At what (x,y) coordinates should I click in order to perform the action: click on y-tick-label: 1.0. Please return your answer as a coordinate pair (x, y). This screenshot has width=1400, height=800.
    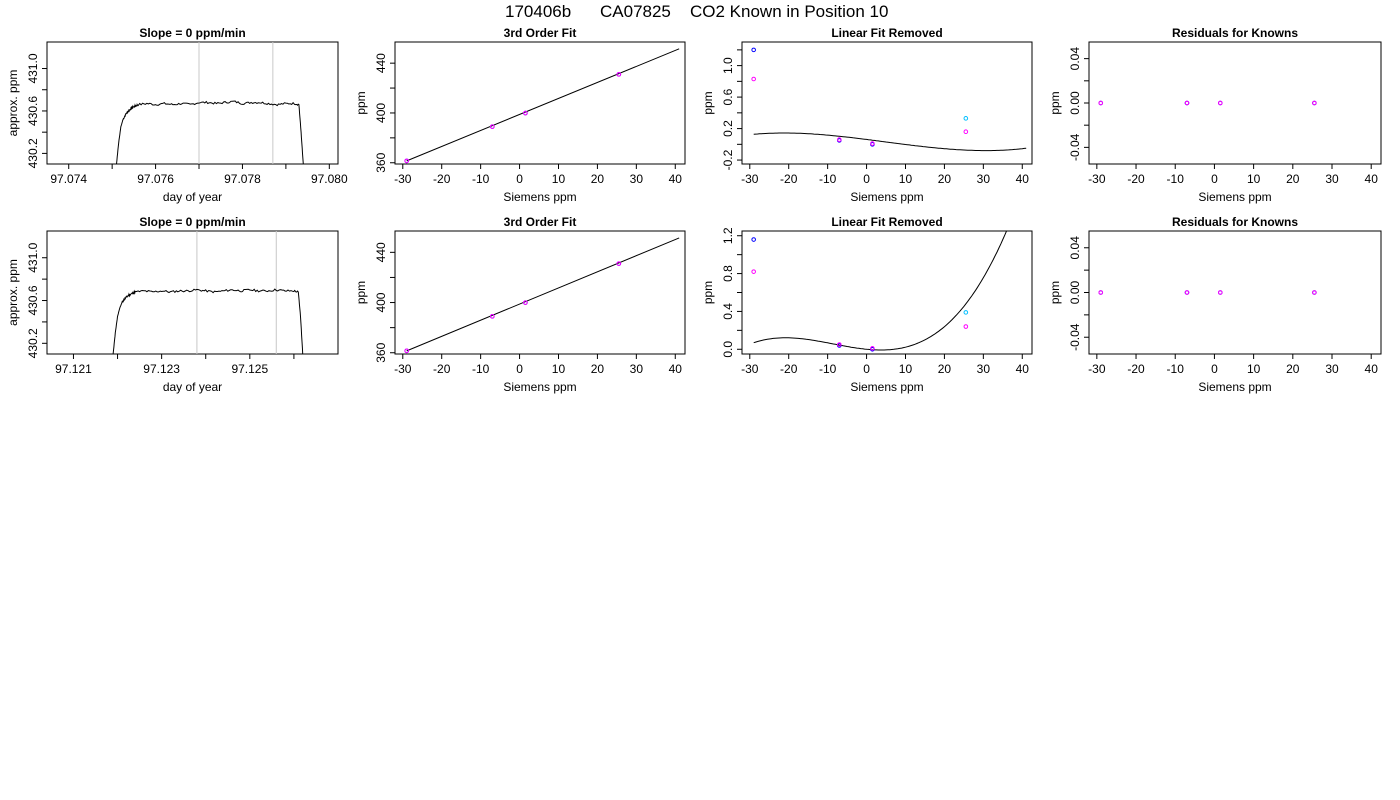
    Looking at the image, I should click on (728, 65).